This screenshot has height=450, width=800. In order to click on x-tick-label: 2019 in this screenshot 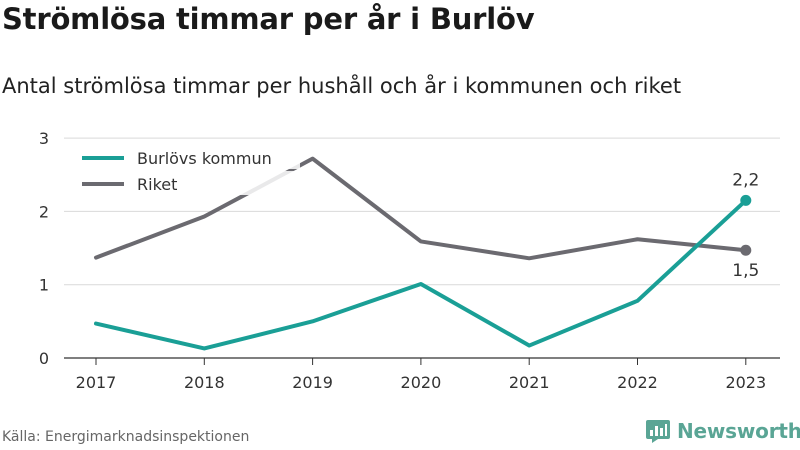, I will do `click(312, 382)`.